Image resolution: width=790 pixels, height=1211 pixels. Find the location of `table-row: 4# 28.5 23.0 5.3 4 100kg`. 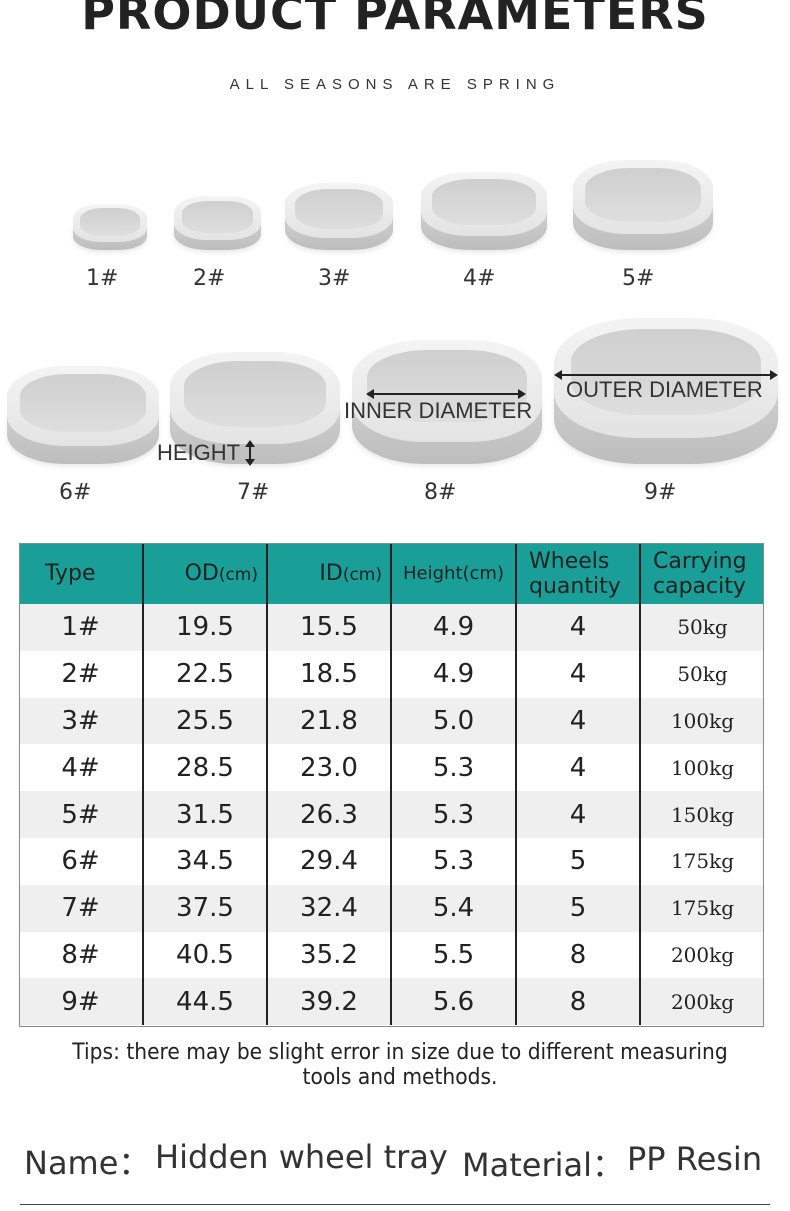

table-row: 4# 28.5 23.0 5.3 4 100kg is located at coordinates (391, 768).